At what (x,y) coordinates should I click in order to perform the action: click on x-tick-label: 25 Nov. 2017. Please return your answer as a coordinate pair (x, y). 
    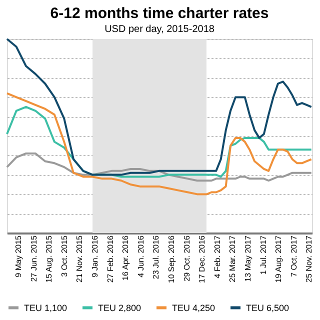
    Looking at the image, I should click on (309, 258).